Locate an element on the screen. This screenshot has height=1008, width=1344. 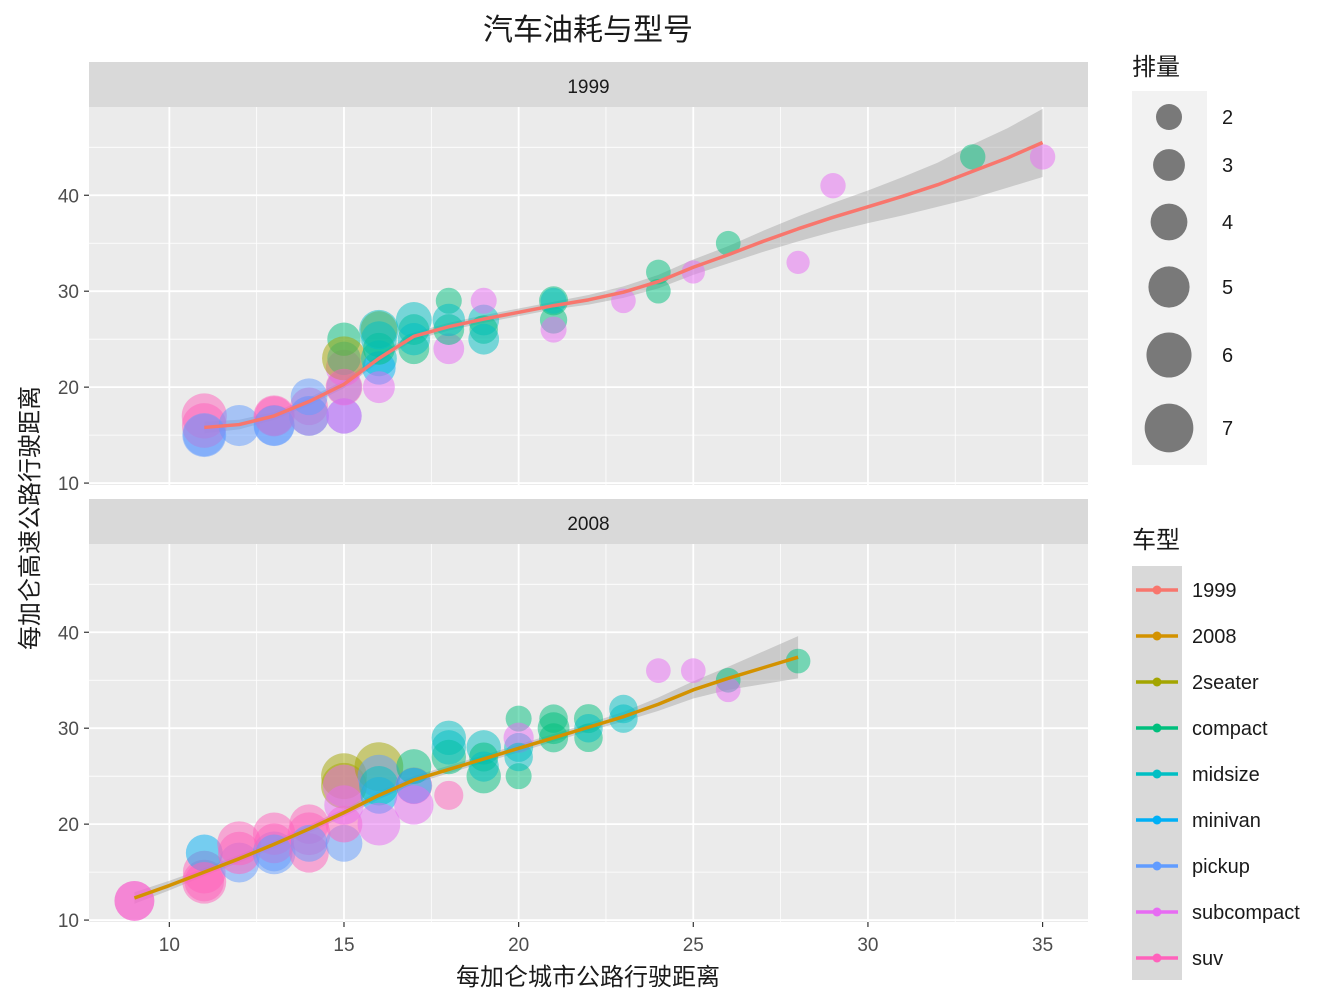
size-legend-title: 排量 is located at coordinates (1156, 67).